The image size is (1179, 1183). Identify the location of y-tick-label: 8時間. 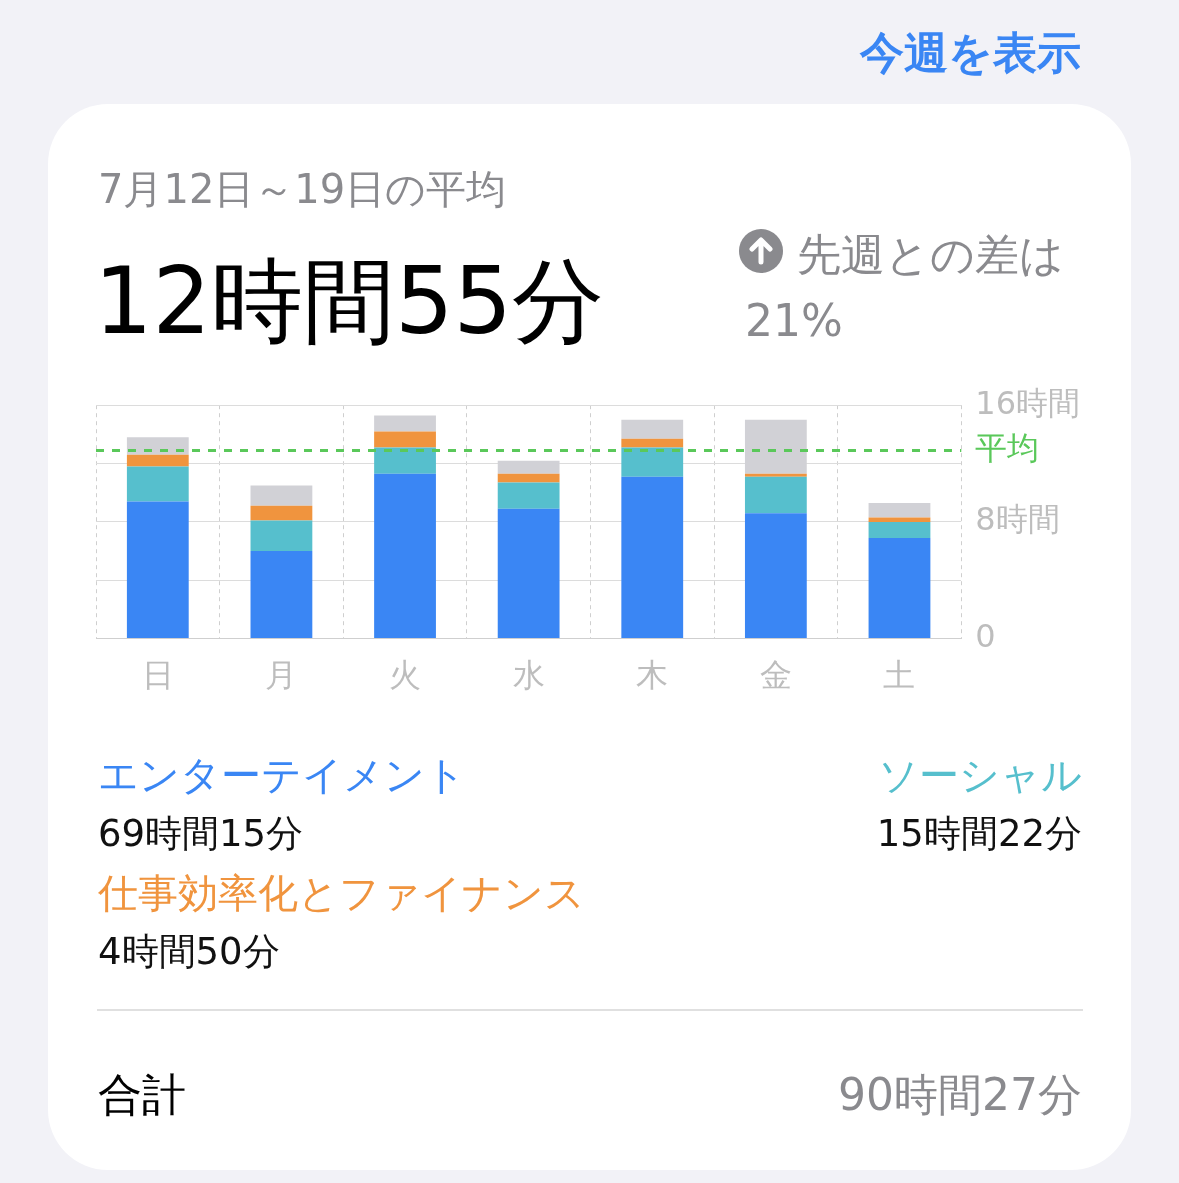
(1017, 519).